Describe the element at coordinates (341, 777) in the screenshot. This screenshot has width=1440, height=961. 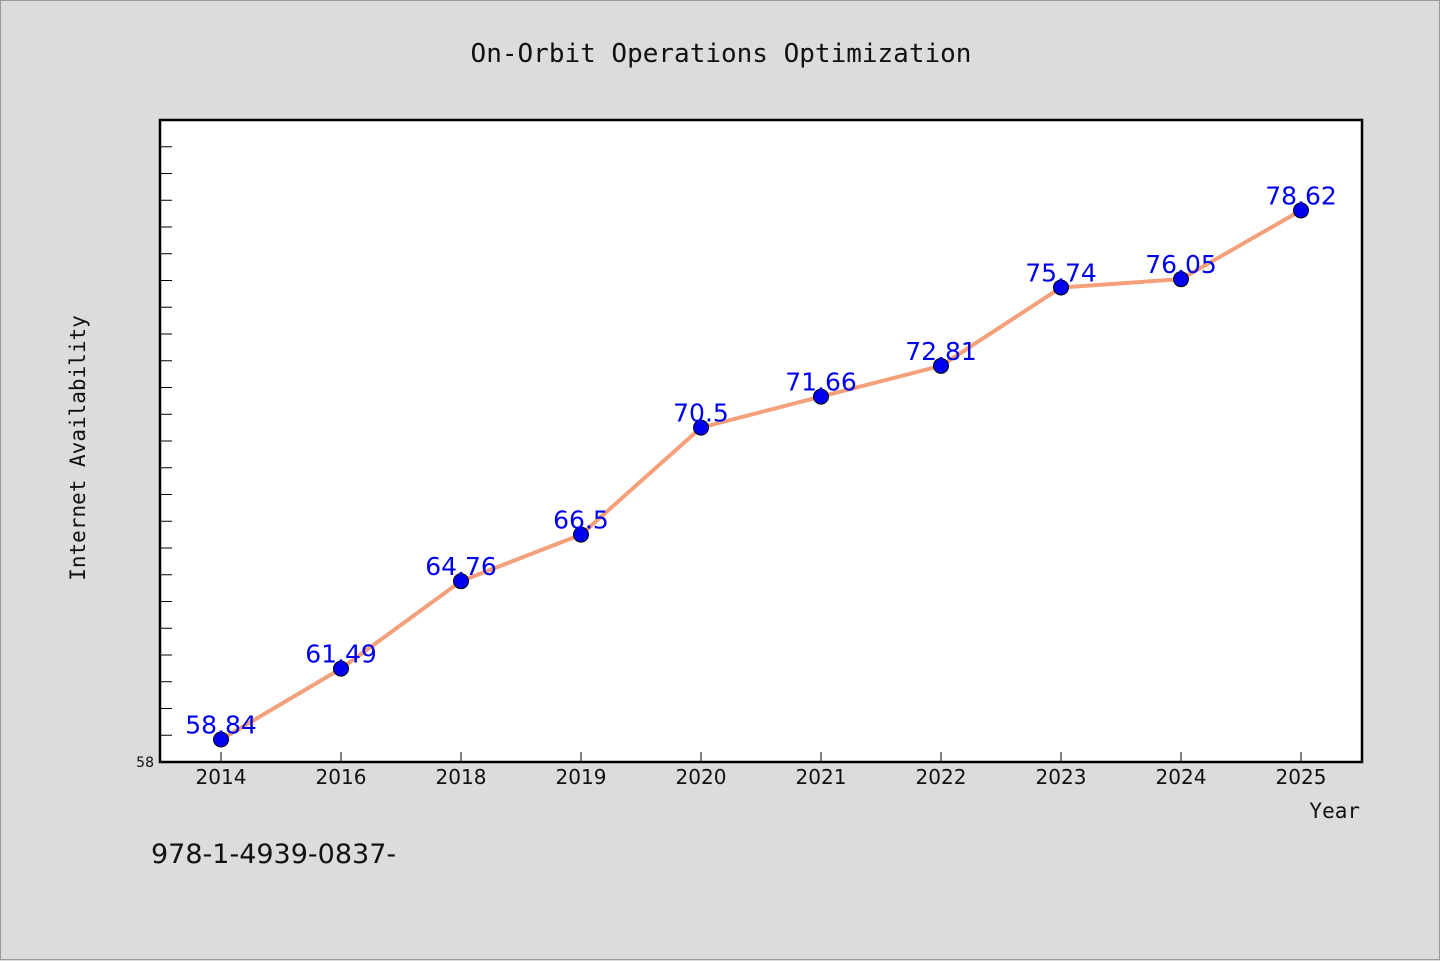
I see `x-tick-label: 2016` at that location.